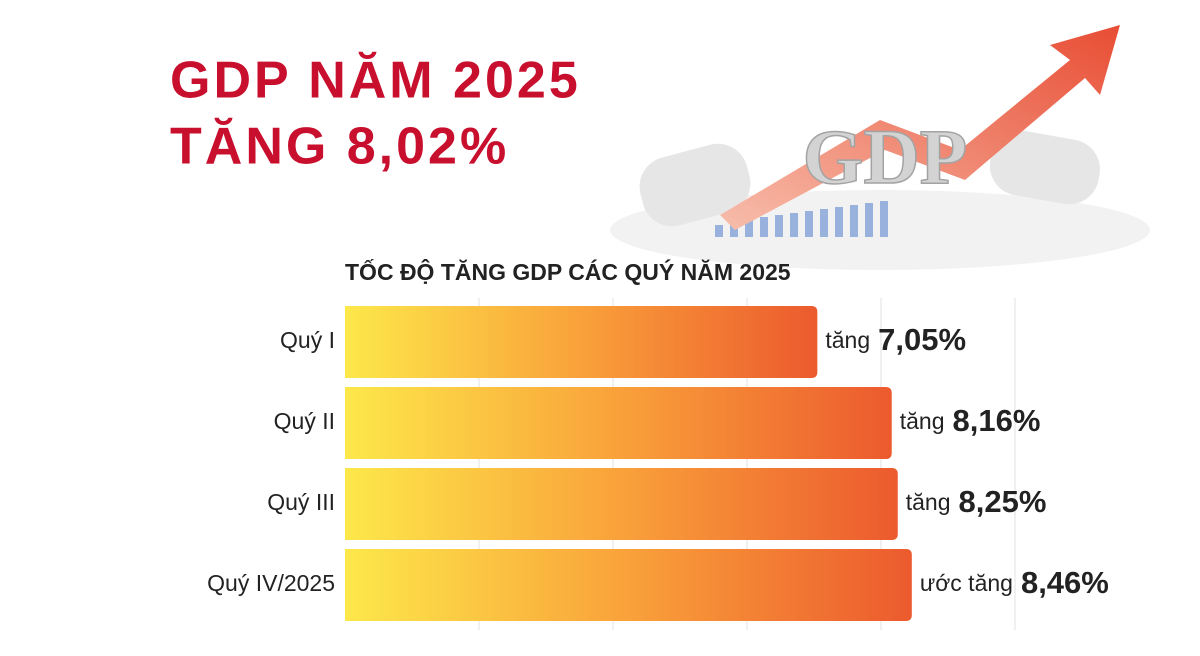  I want to click on value-label: tăng 8,25%, so click(976, 501).